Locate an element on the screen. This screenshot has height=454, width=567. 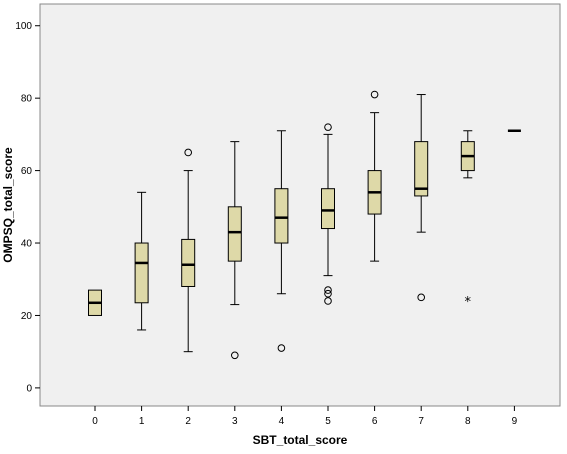
box-group-8: * is located at coordinates (467, 220).